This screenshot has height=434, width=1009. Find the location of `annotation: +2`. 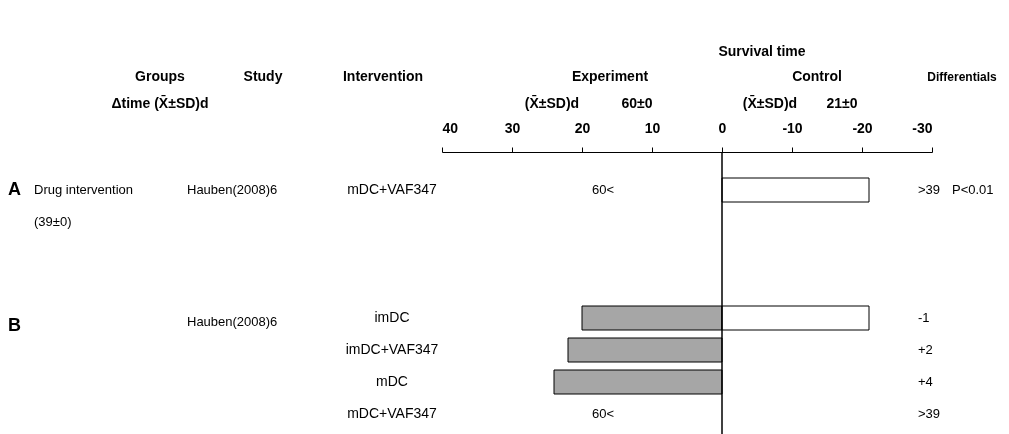

annotation: +2 is located at coordinates (925, 349).